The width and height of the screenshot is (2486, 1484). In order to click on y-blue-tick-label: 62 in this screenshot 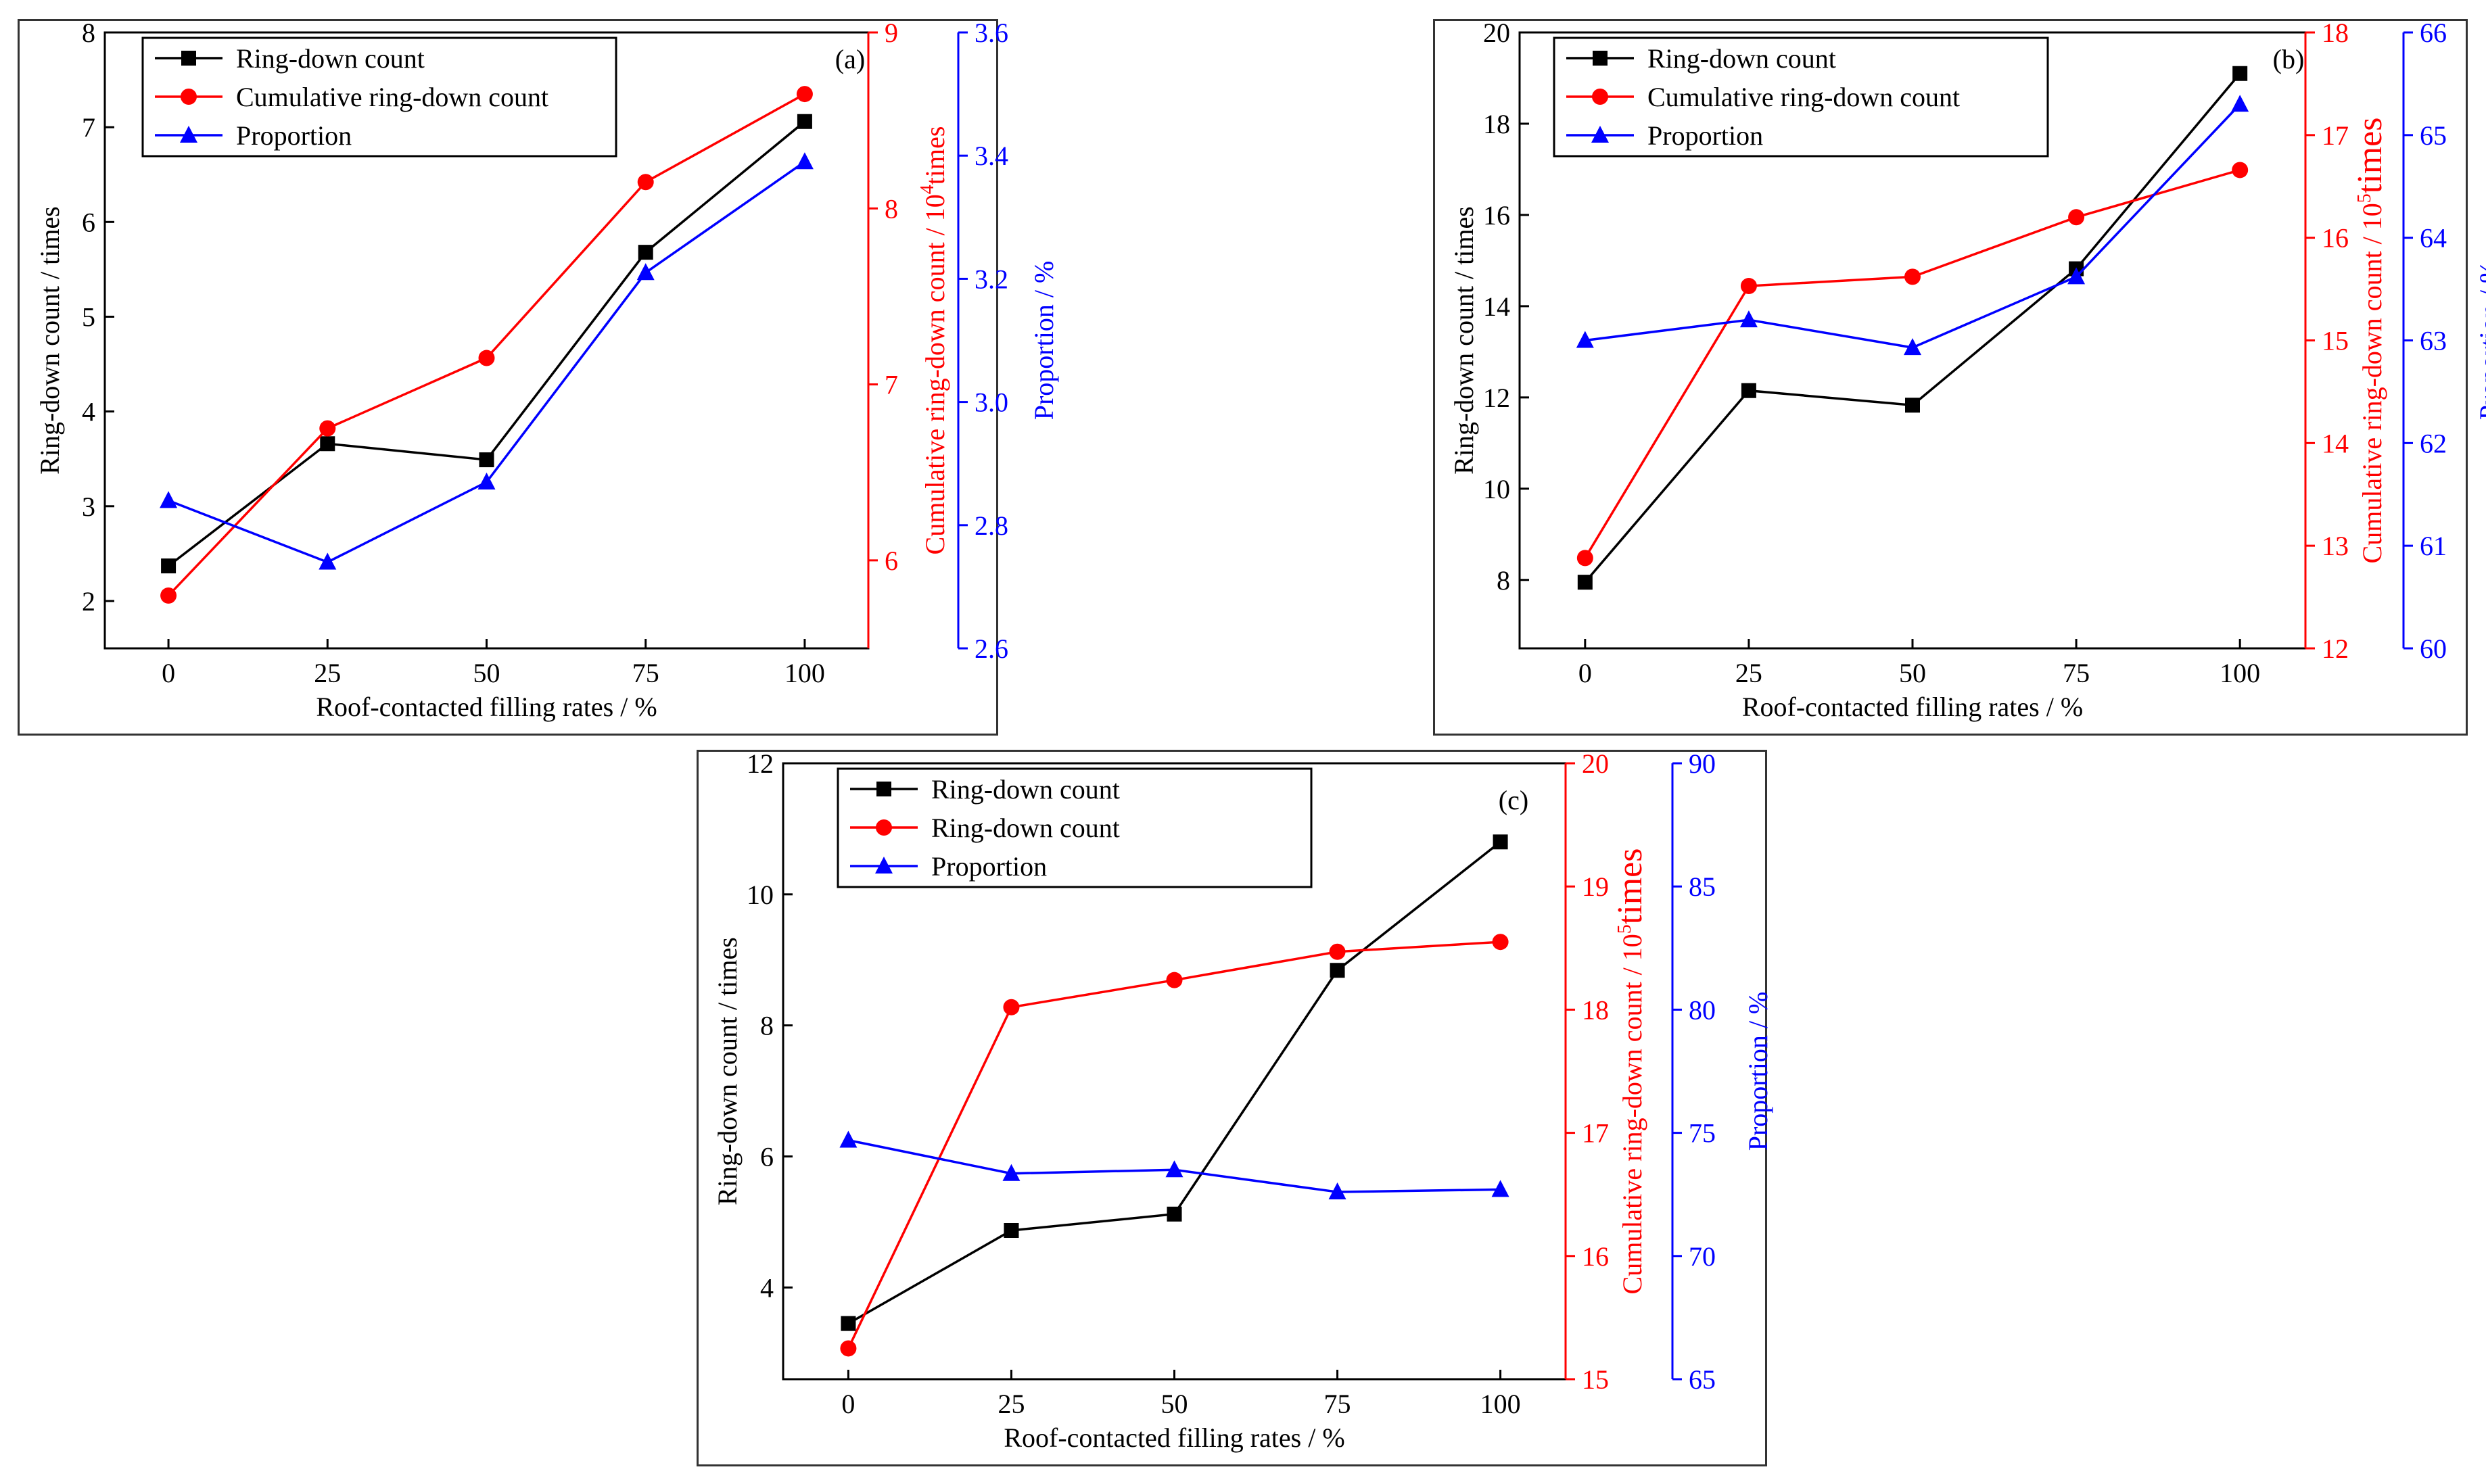, I will do `click(2434, 443)`.